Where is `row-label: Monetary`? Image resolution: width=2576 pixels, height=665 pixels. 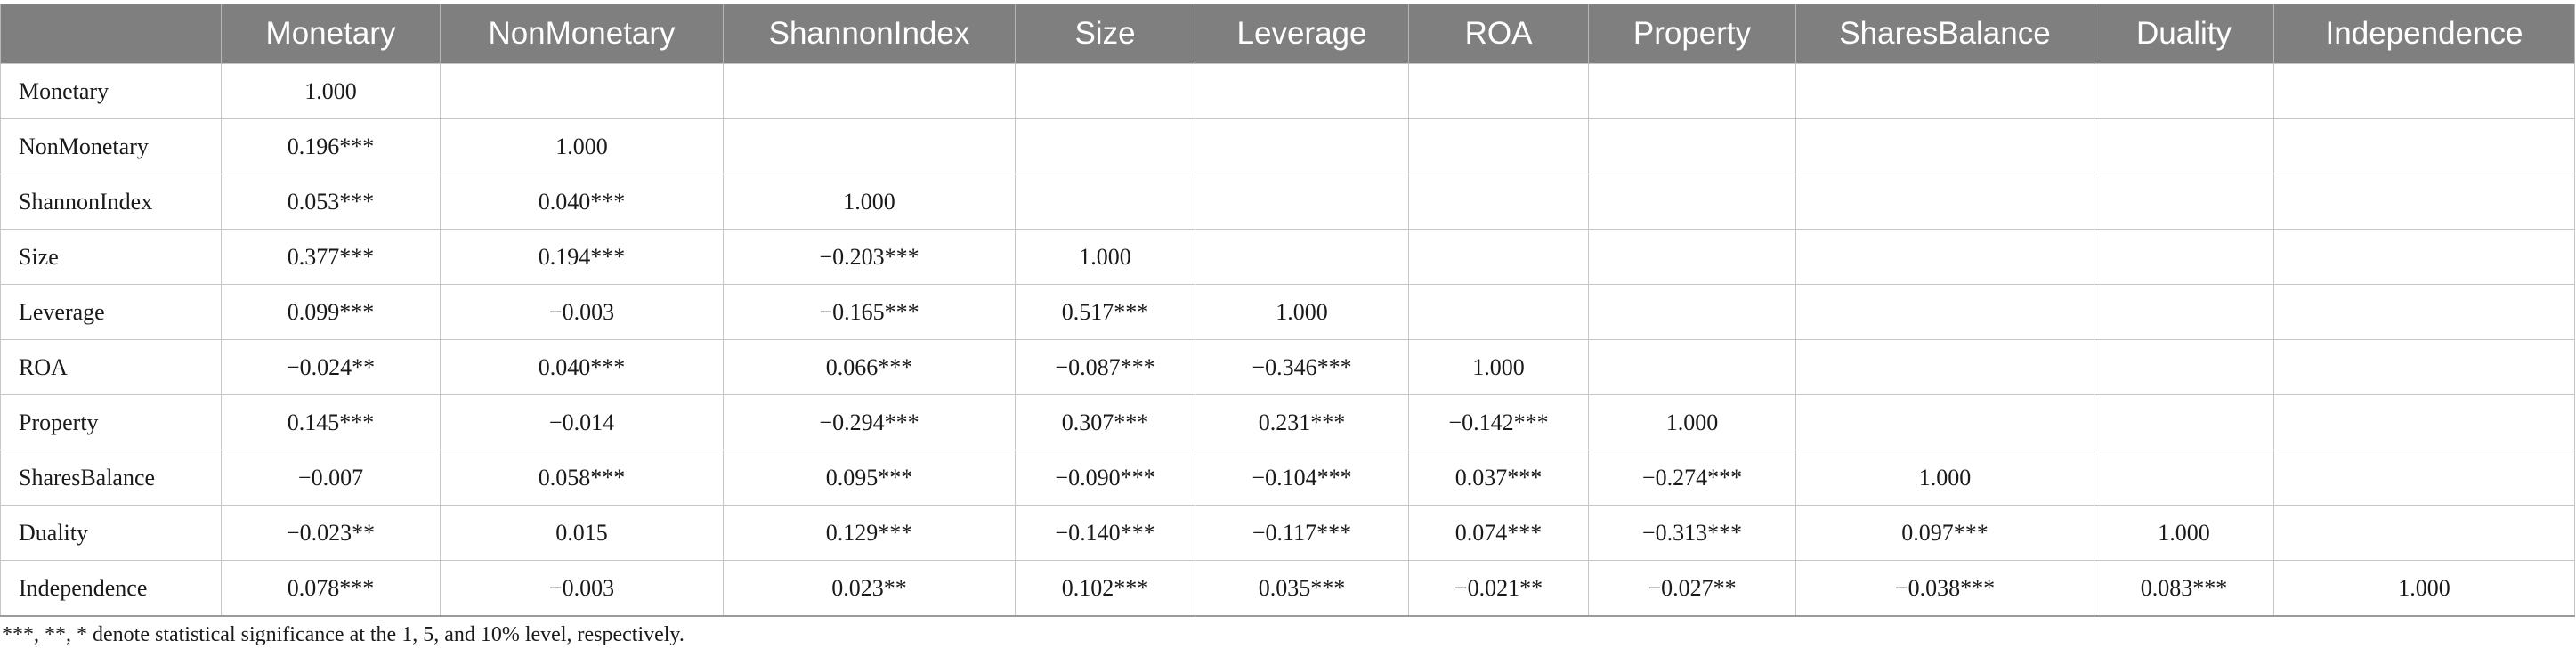
row-label: Monetary is located at coordinates (111, 91).